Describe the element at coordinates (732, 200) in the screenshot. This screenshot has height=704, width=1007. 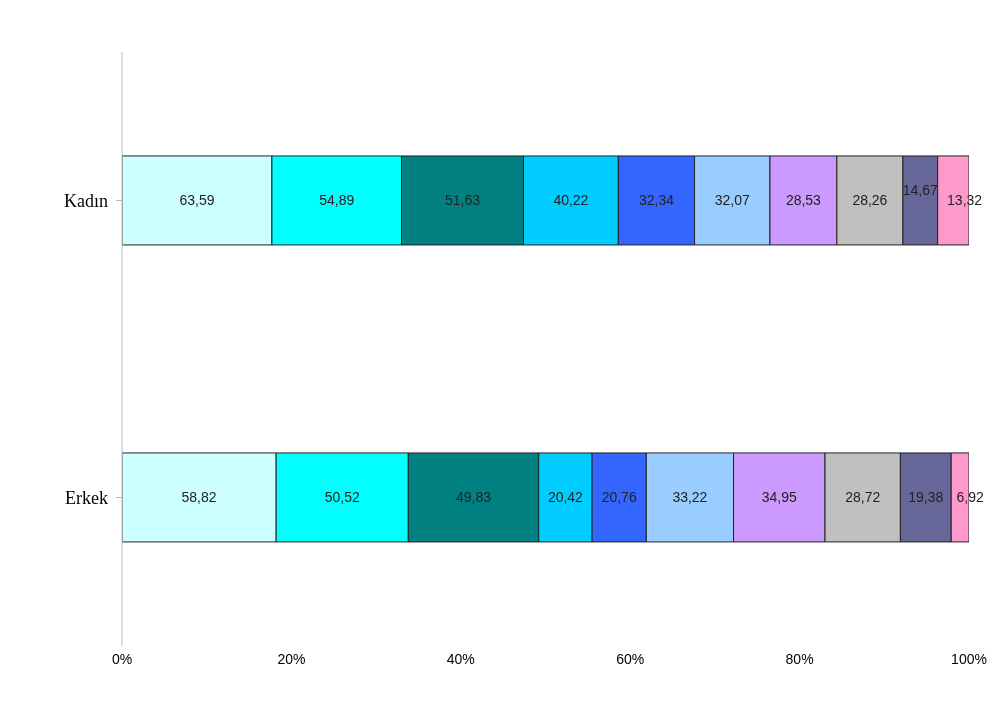
I see `annotation: 32,07` at that location.